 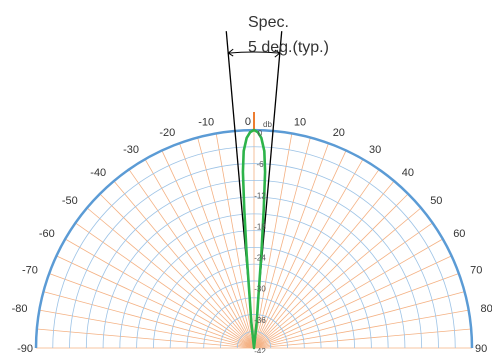 I want to click on angle-tick-label: -40, so click(x=98, y=173).